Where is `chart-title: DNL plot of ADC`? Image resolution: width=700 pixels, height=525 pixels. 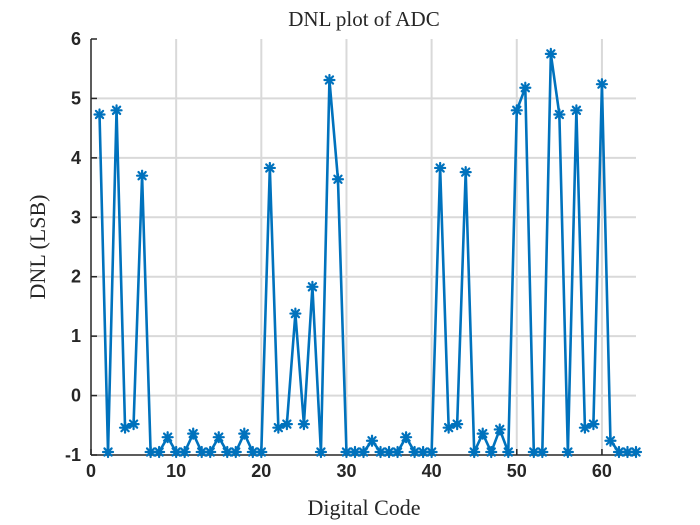 chart-title: DNL plot of ADC is located at coordinates (363, 19).